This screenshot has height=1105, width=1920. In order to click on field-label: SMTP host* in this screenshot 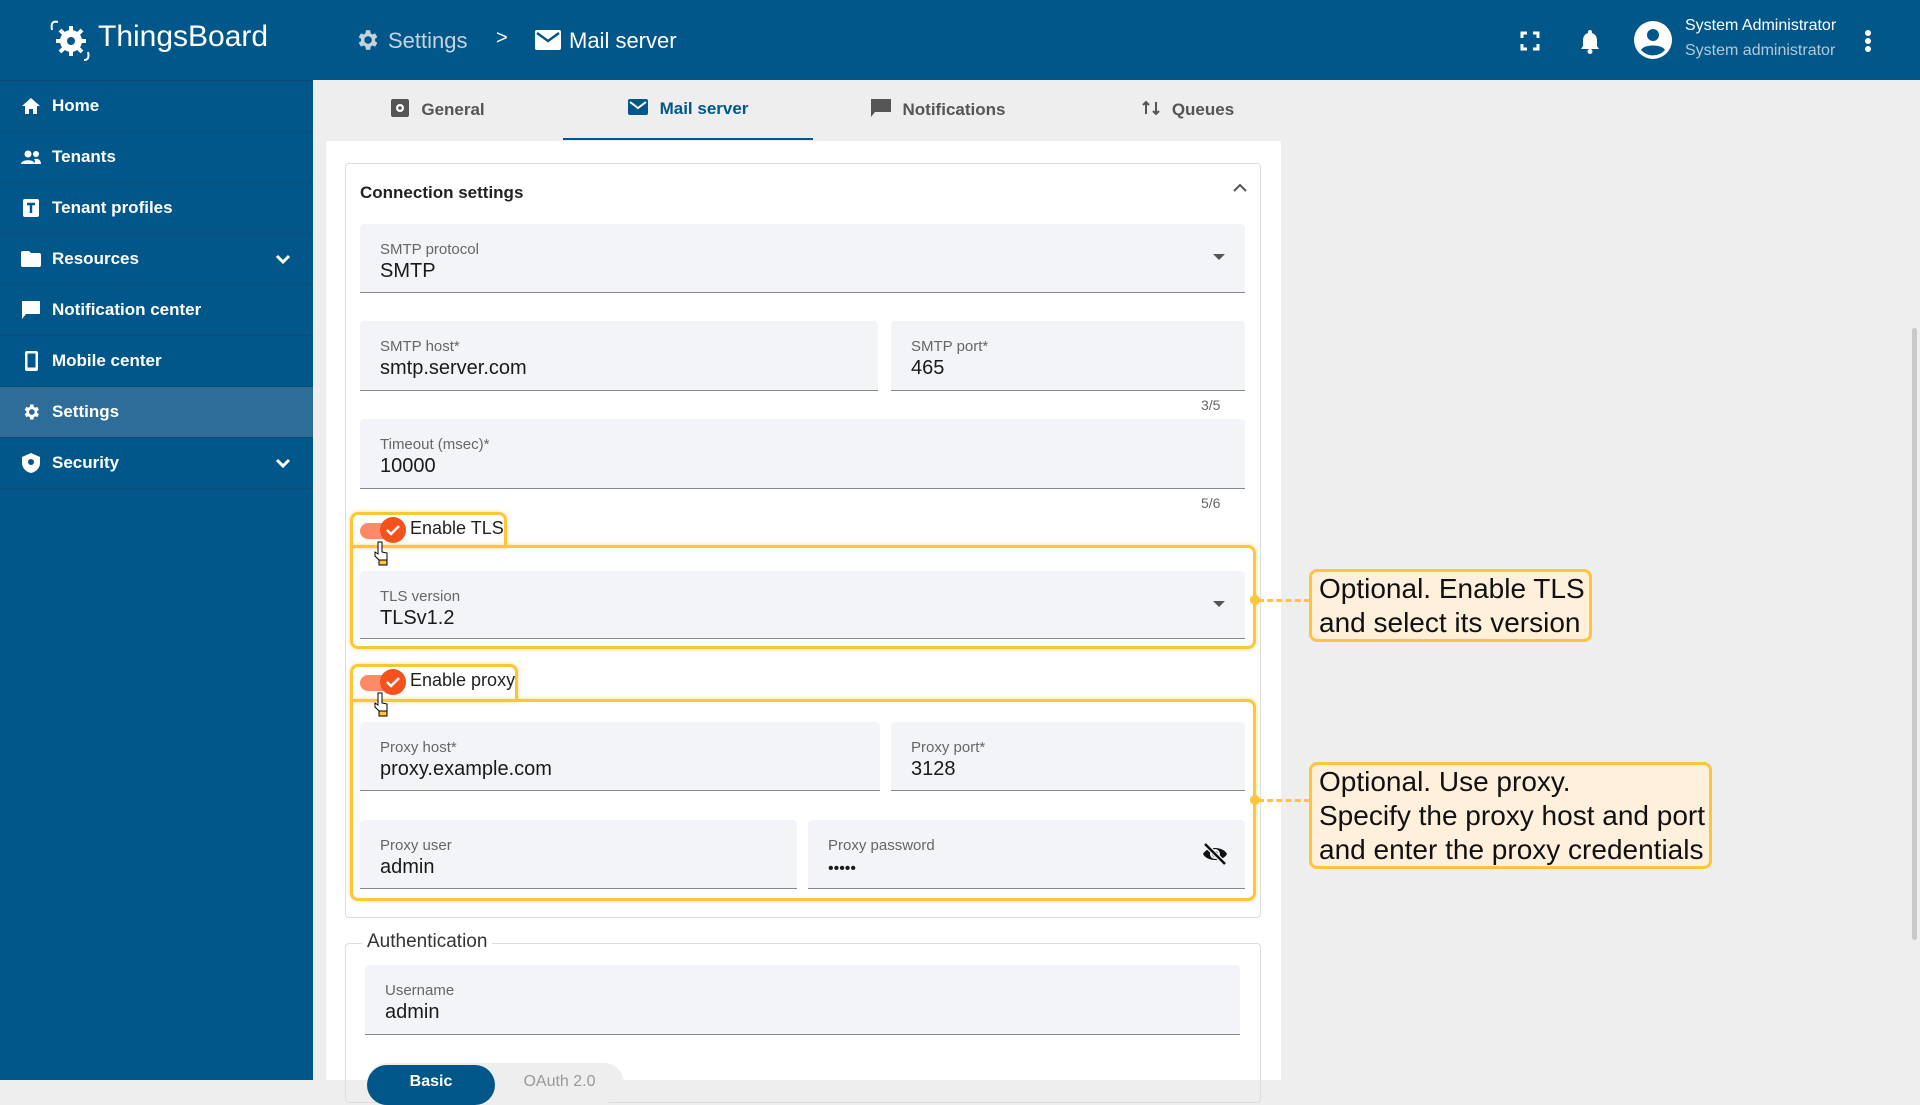, I will do `click(420, 346)`.